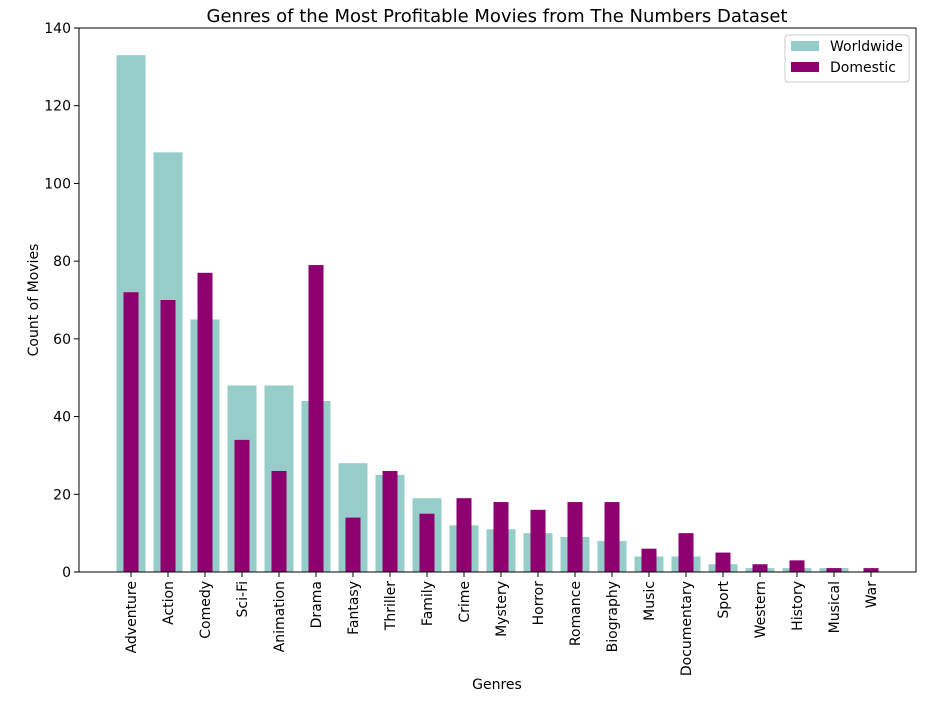 The height and width of the screenshot is (706, 949). Describe the element at coordinates (169, 603) in the screenshot. I see `x-tick-label: Action` at that location.